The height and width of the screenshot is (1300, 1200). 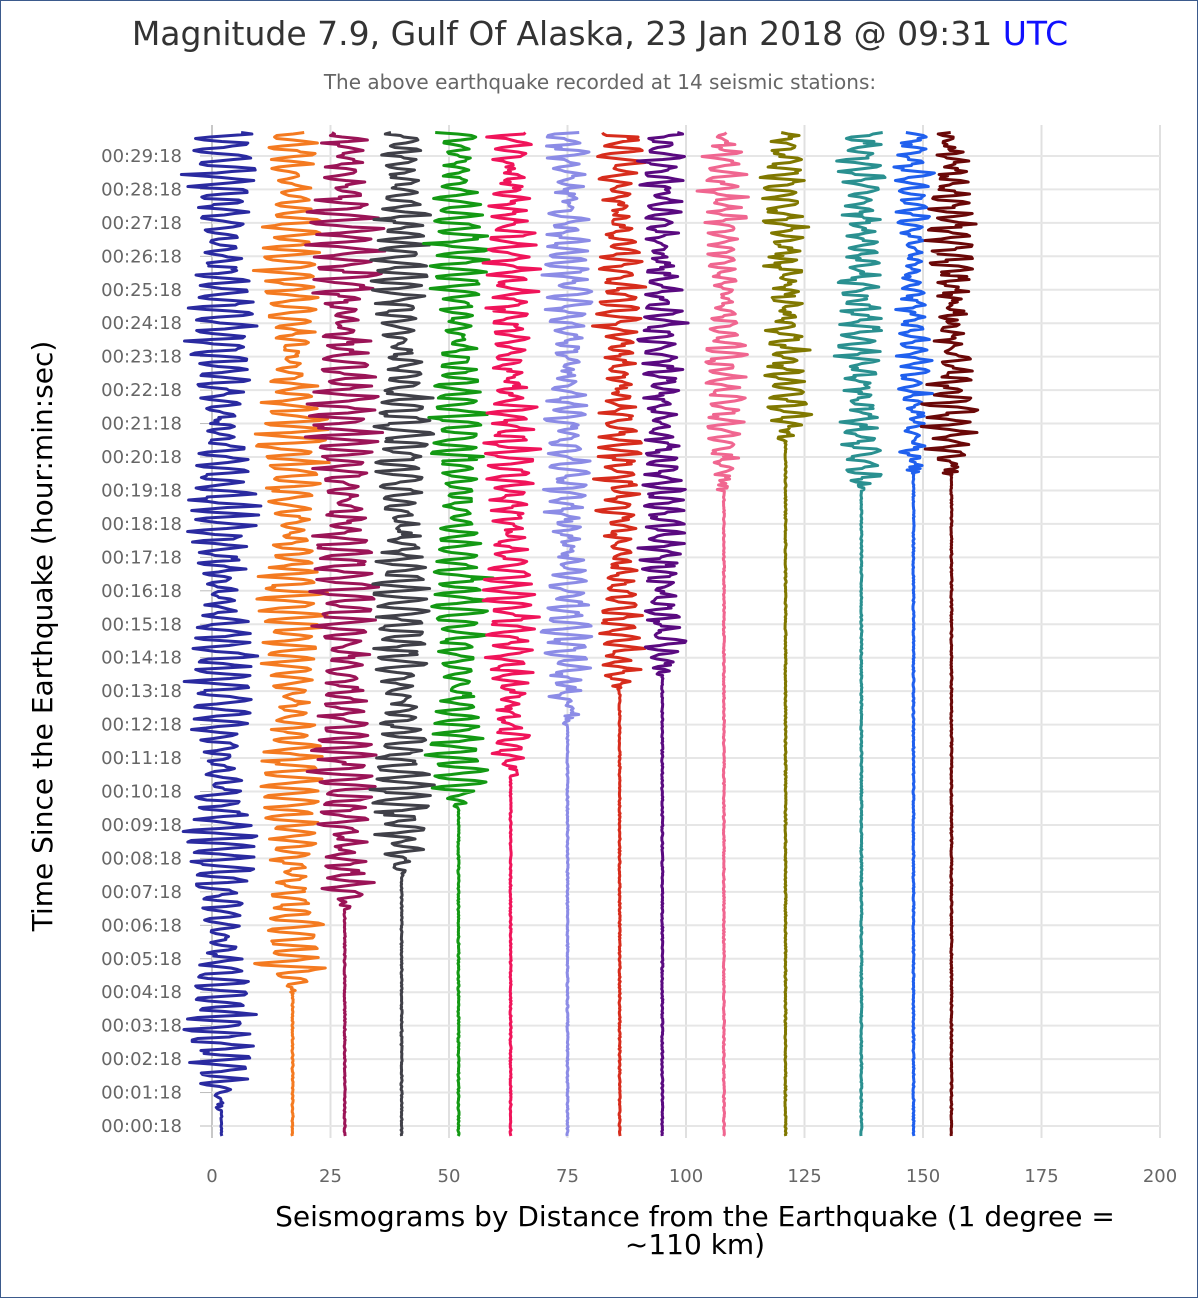 What do you see at coordinates (141, 1026) in the screenshot?
I see `y-tick-label: 00:03:18` at bounding box center [141, 1026].